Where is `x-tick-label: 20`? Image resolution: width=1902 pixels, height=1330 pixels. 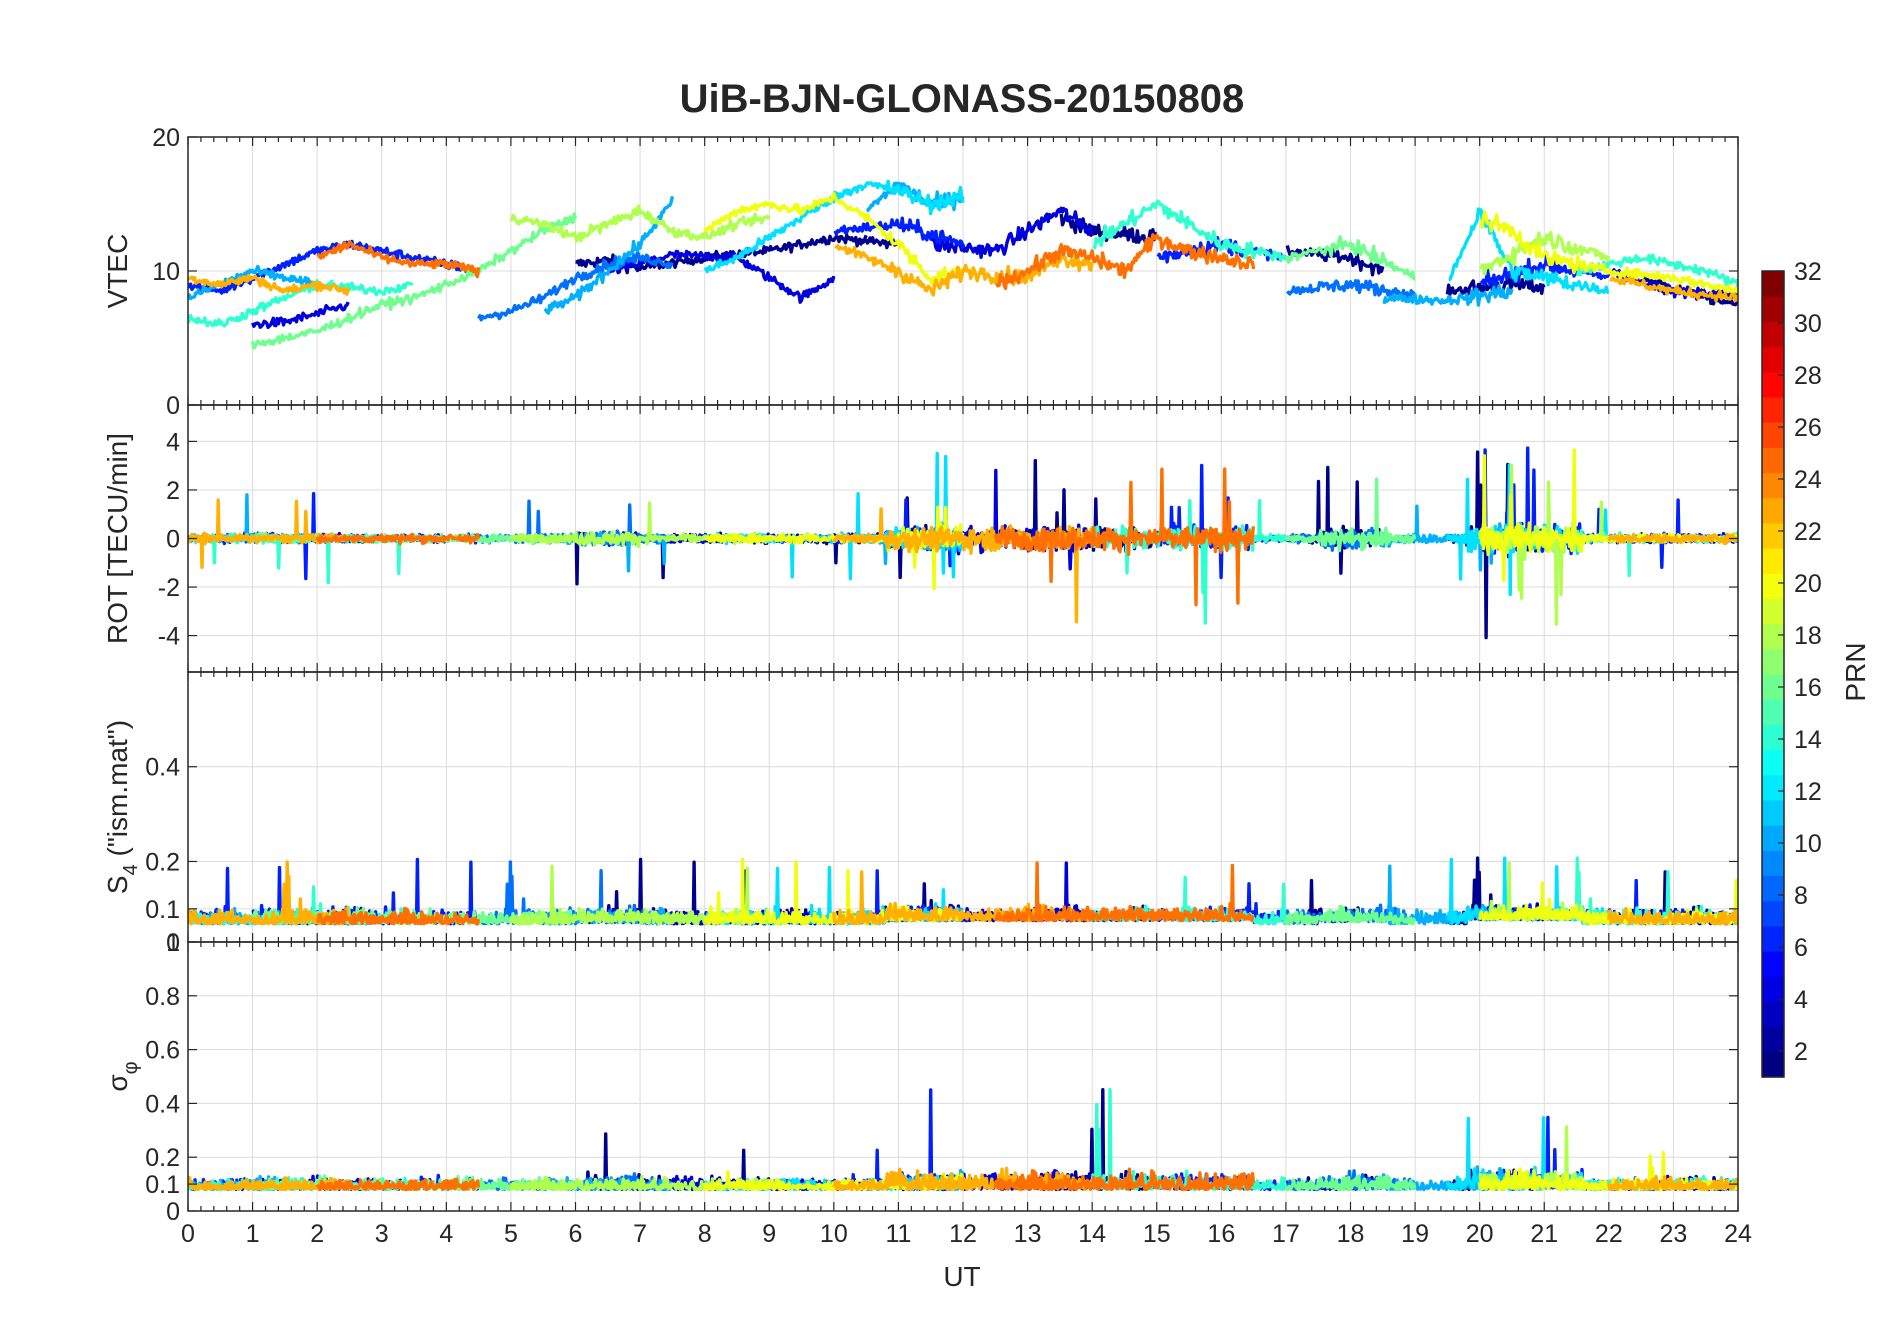 x-tick-label: 20 is located at coordinates (1480, 1234).